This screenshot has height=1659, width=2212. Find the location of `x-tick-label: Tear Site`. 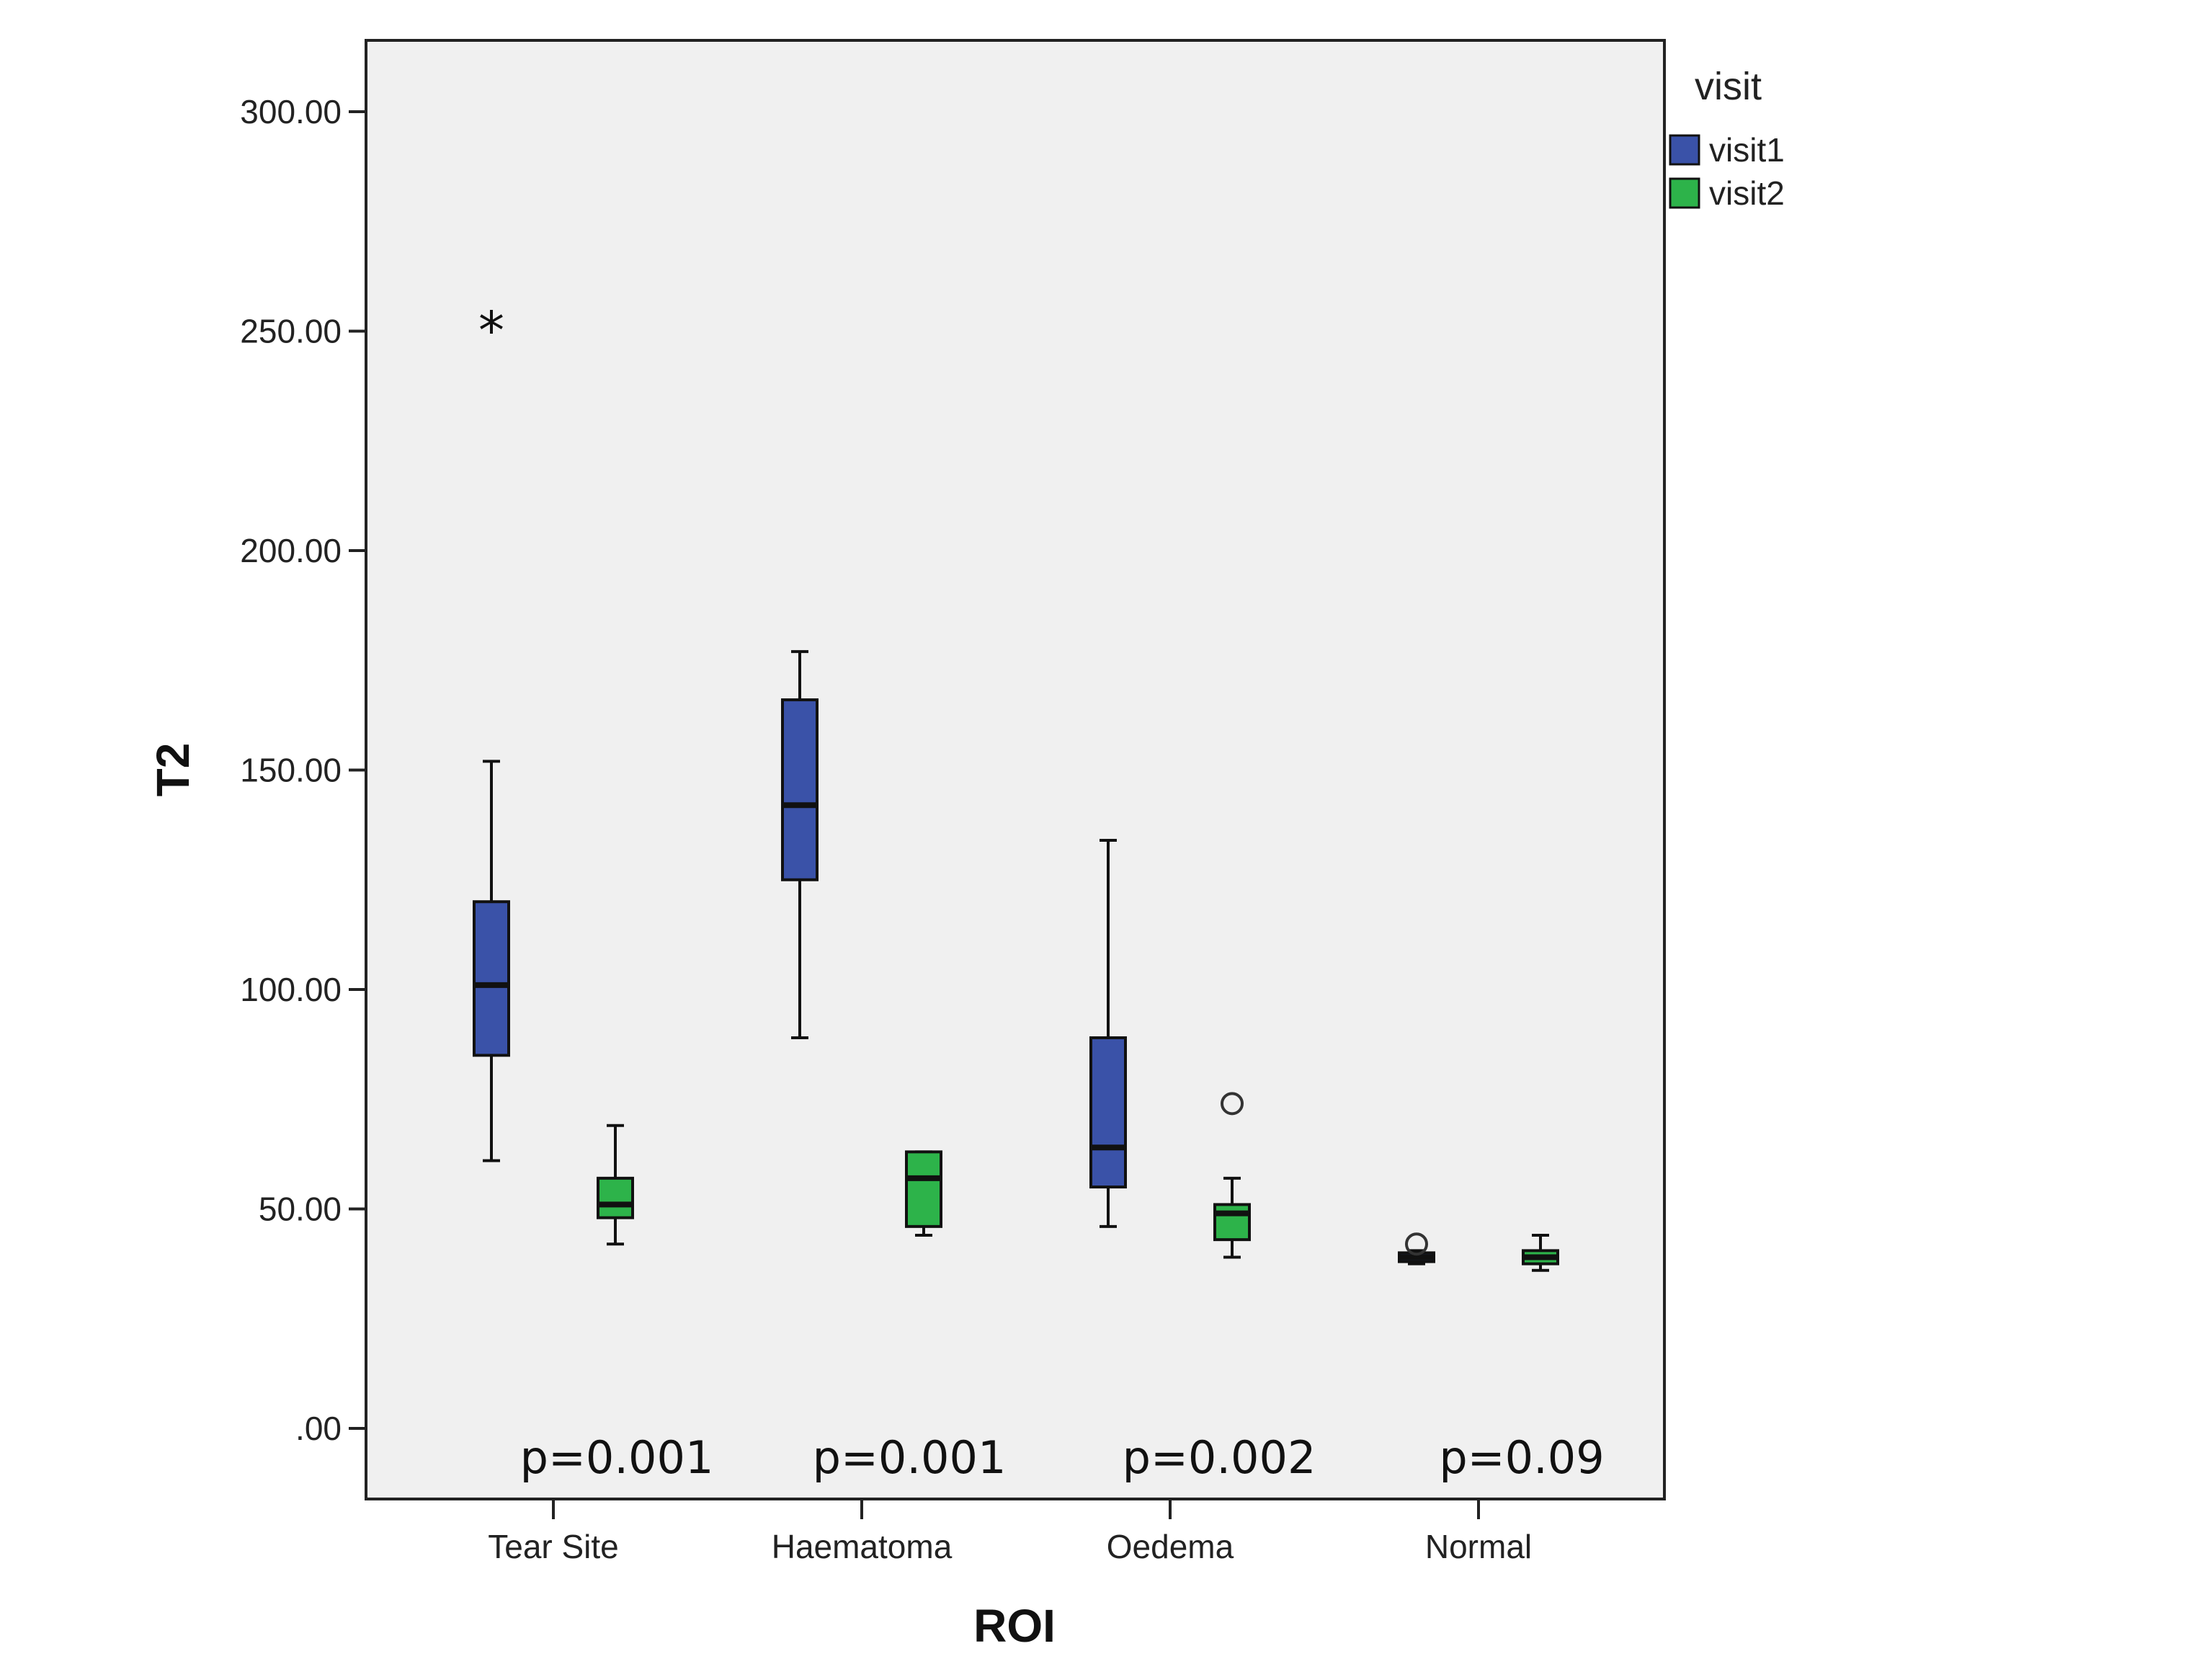

x-tick-label: Tear Site is located at coordinates (554, 1547).